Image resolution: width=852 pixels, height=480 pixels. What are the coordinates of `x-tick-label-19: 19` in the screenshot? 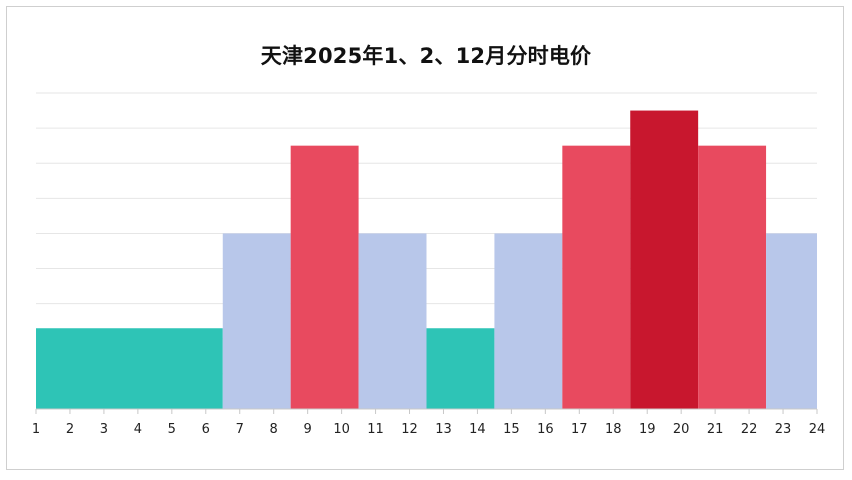 It's located at (647, 429).